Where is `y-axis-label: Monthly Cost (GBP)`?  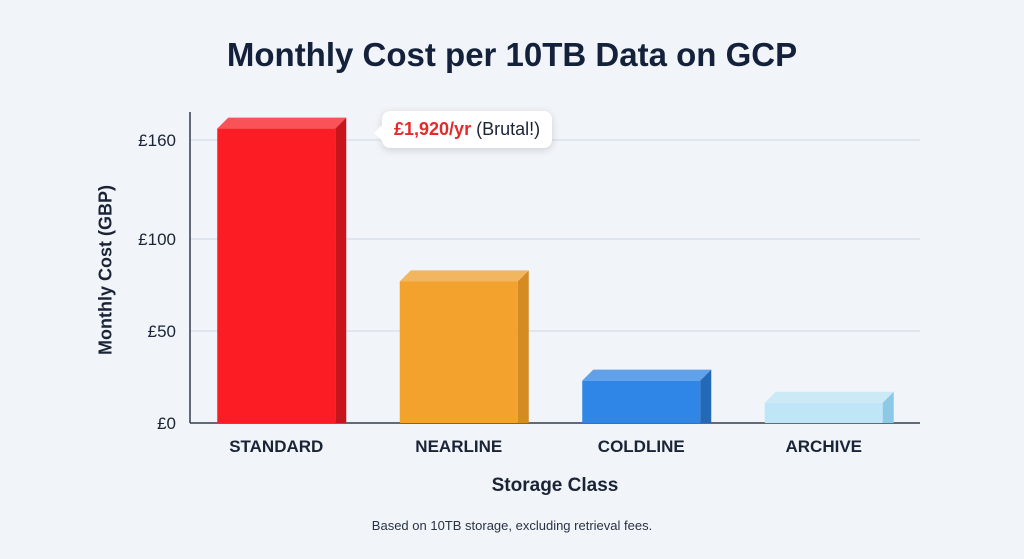
y-axis-label: Monthly Cost (GBP) is located at coordinates (105, 270).